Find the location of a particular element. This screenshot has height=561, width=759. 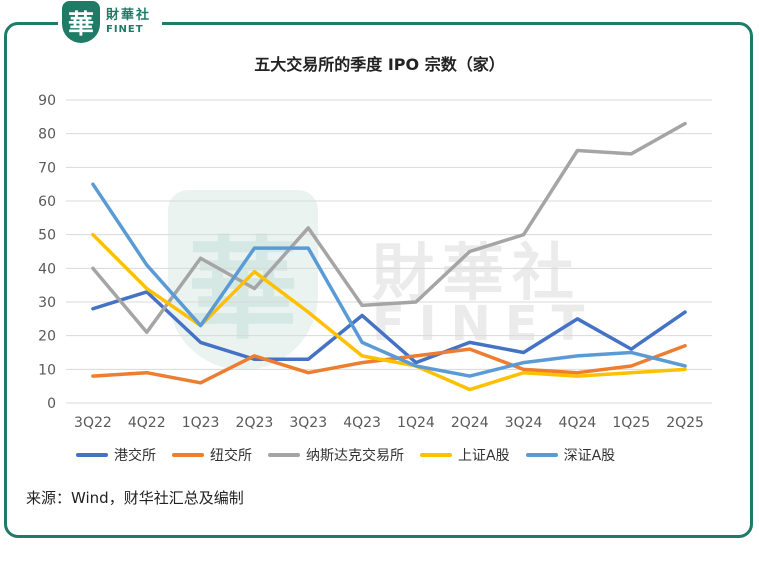

y-tick-label: 90 is located at coordinates (47, 101).